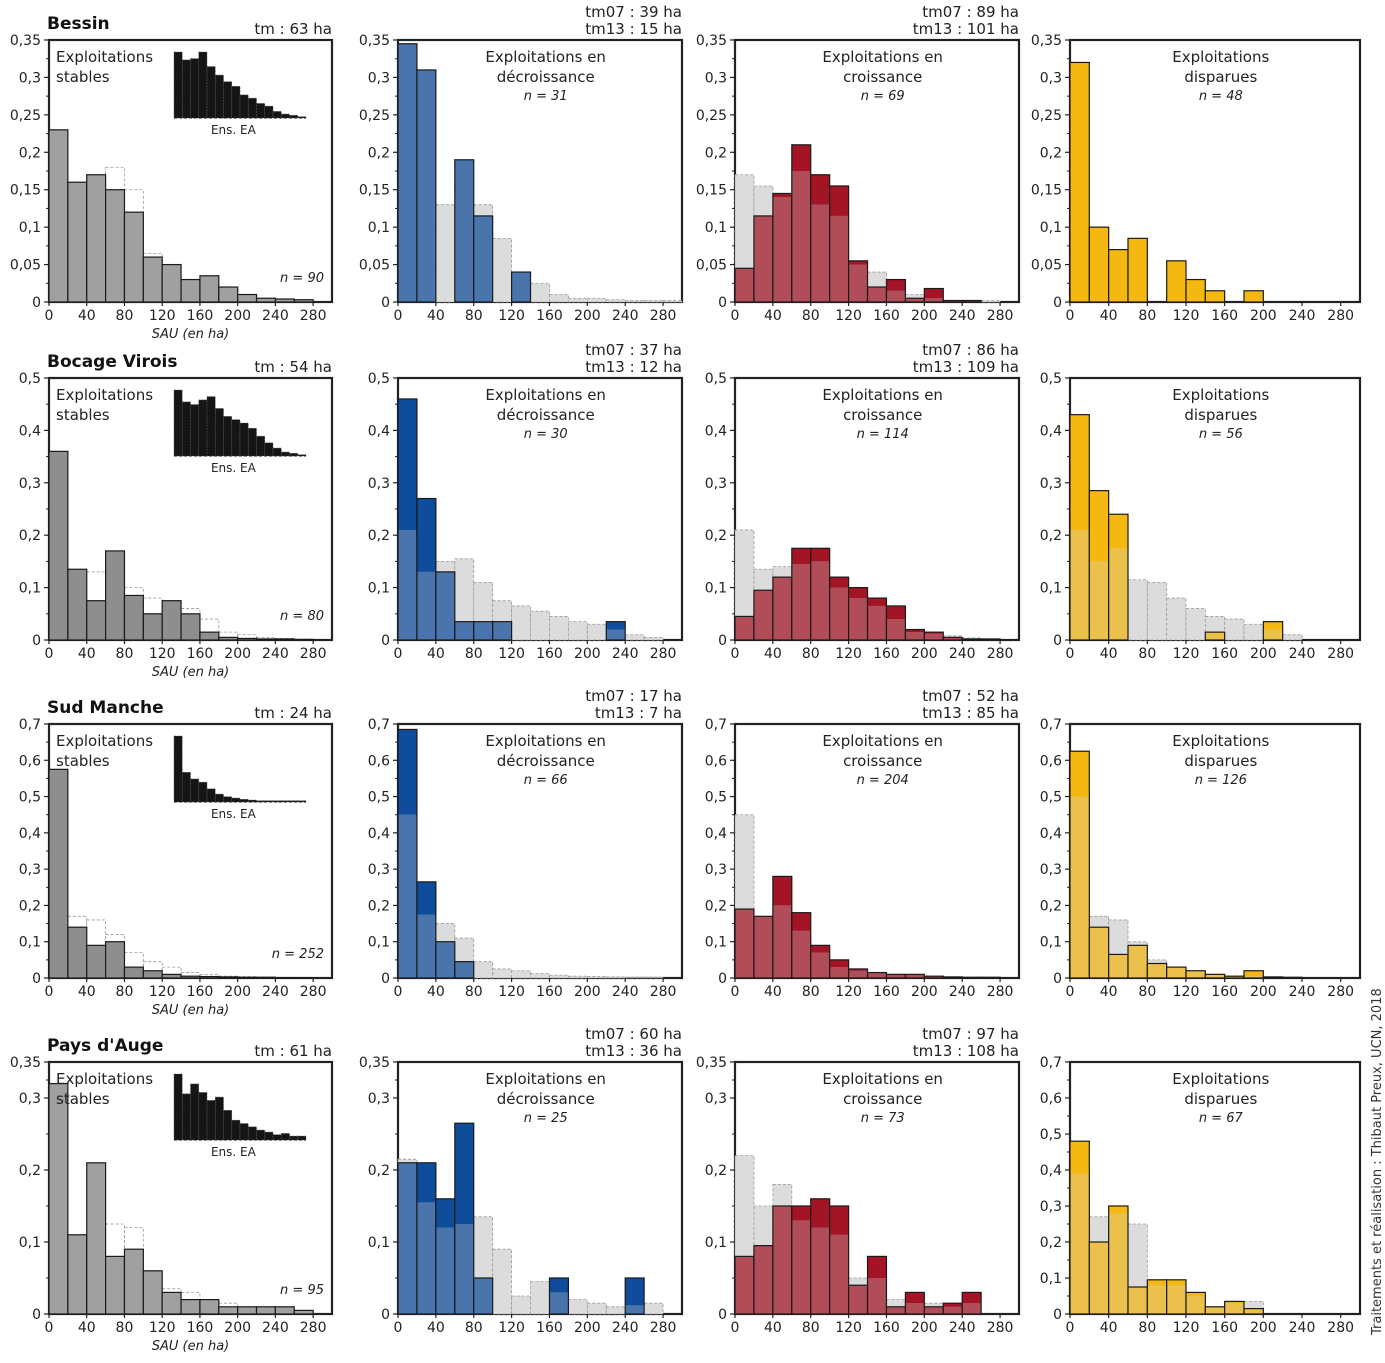 The width and height of the screenshot is (1385, 1363). I want to click on mean-size-label: tm07 : 60 ha, so click(633, 1034).